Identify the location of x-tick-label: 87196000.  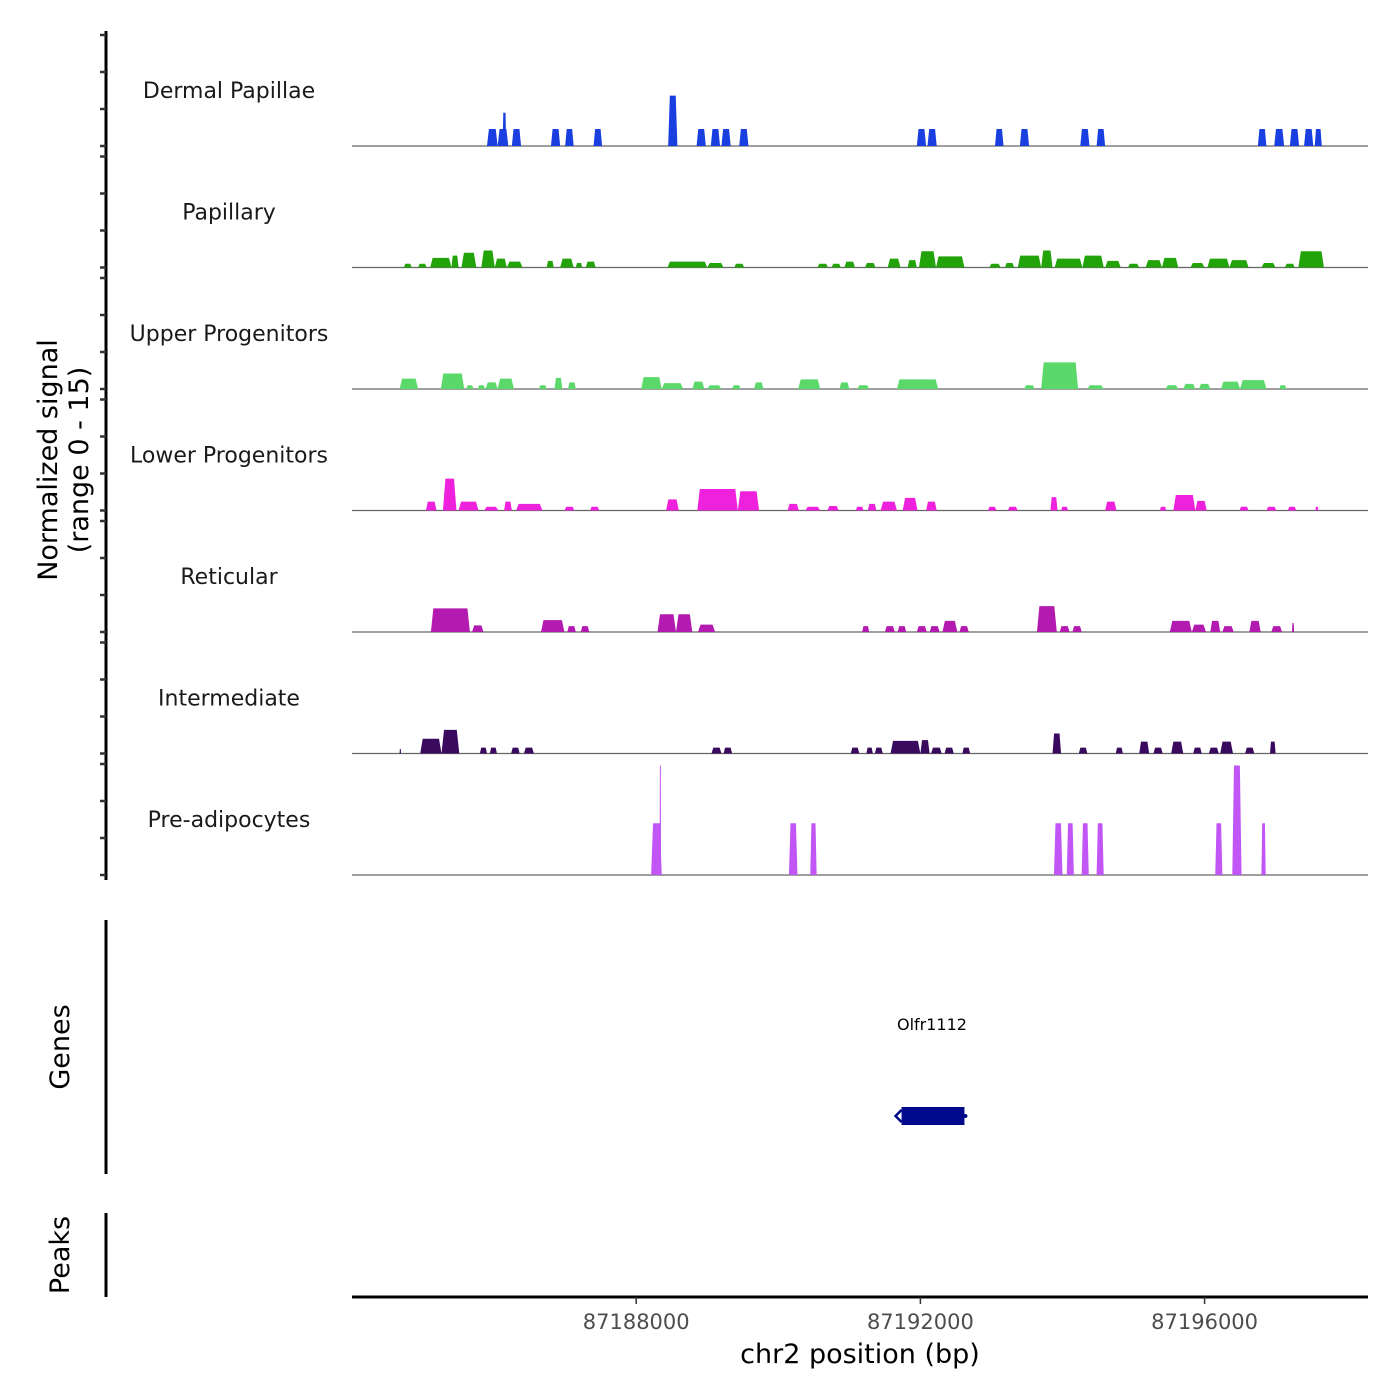
(1204, 1322).